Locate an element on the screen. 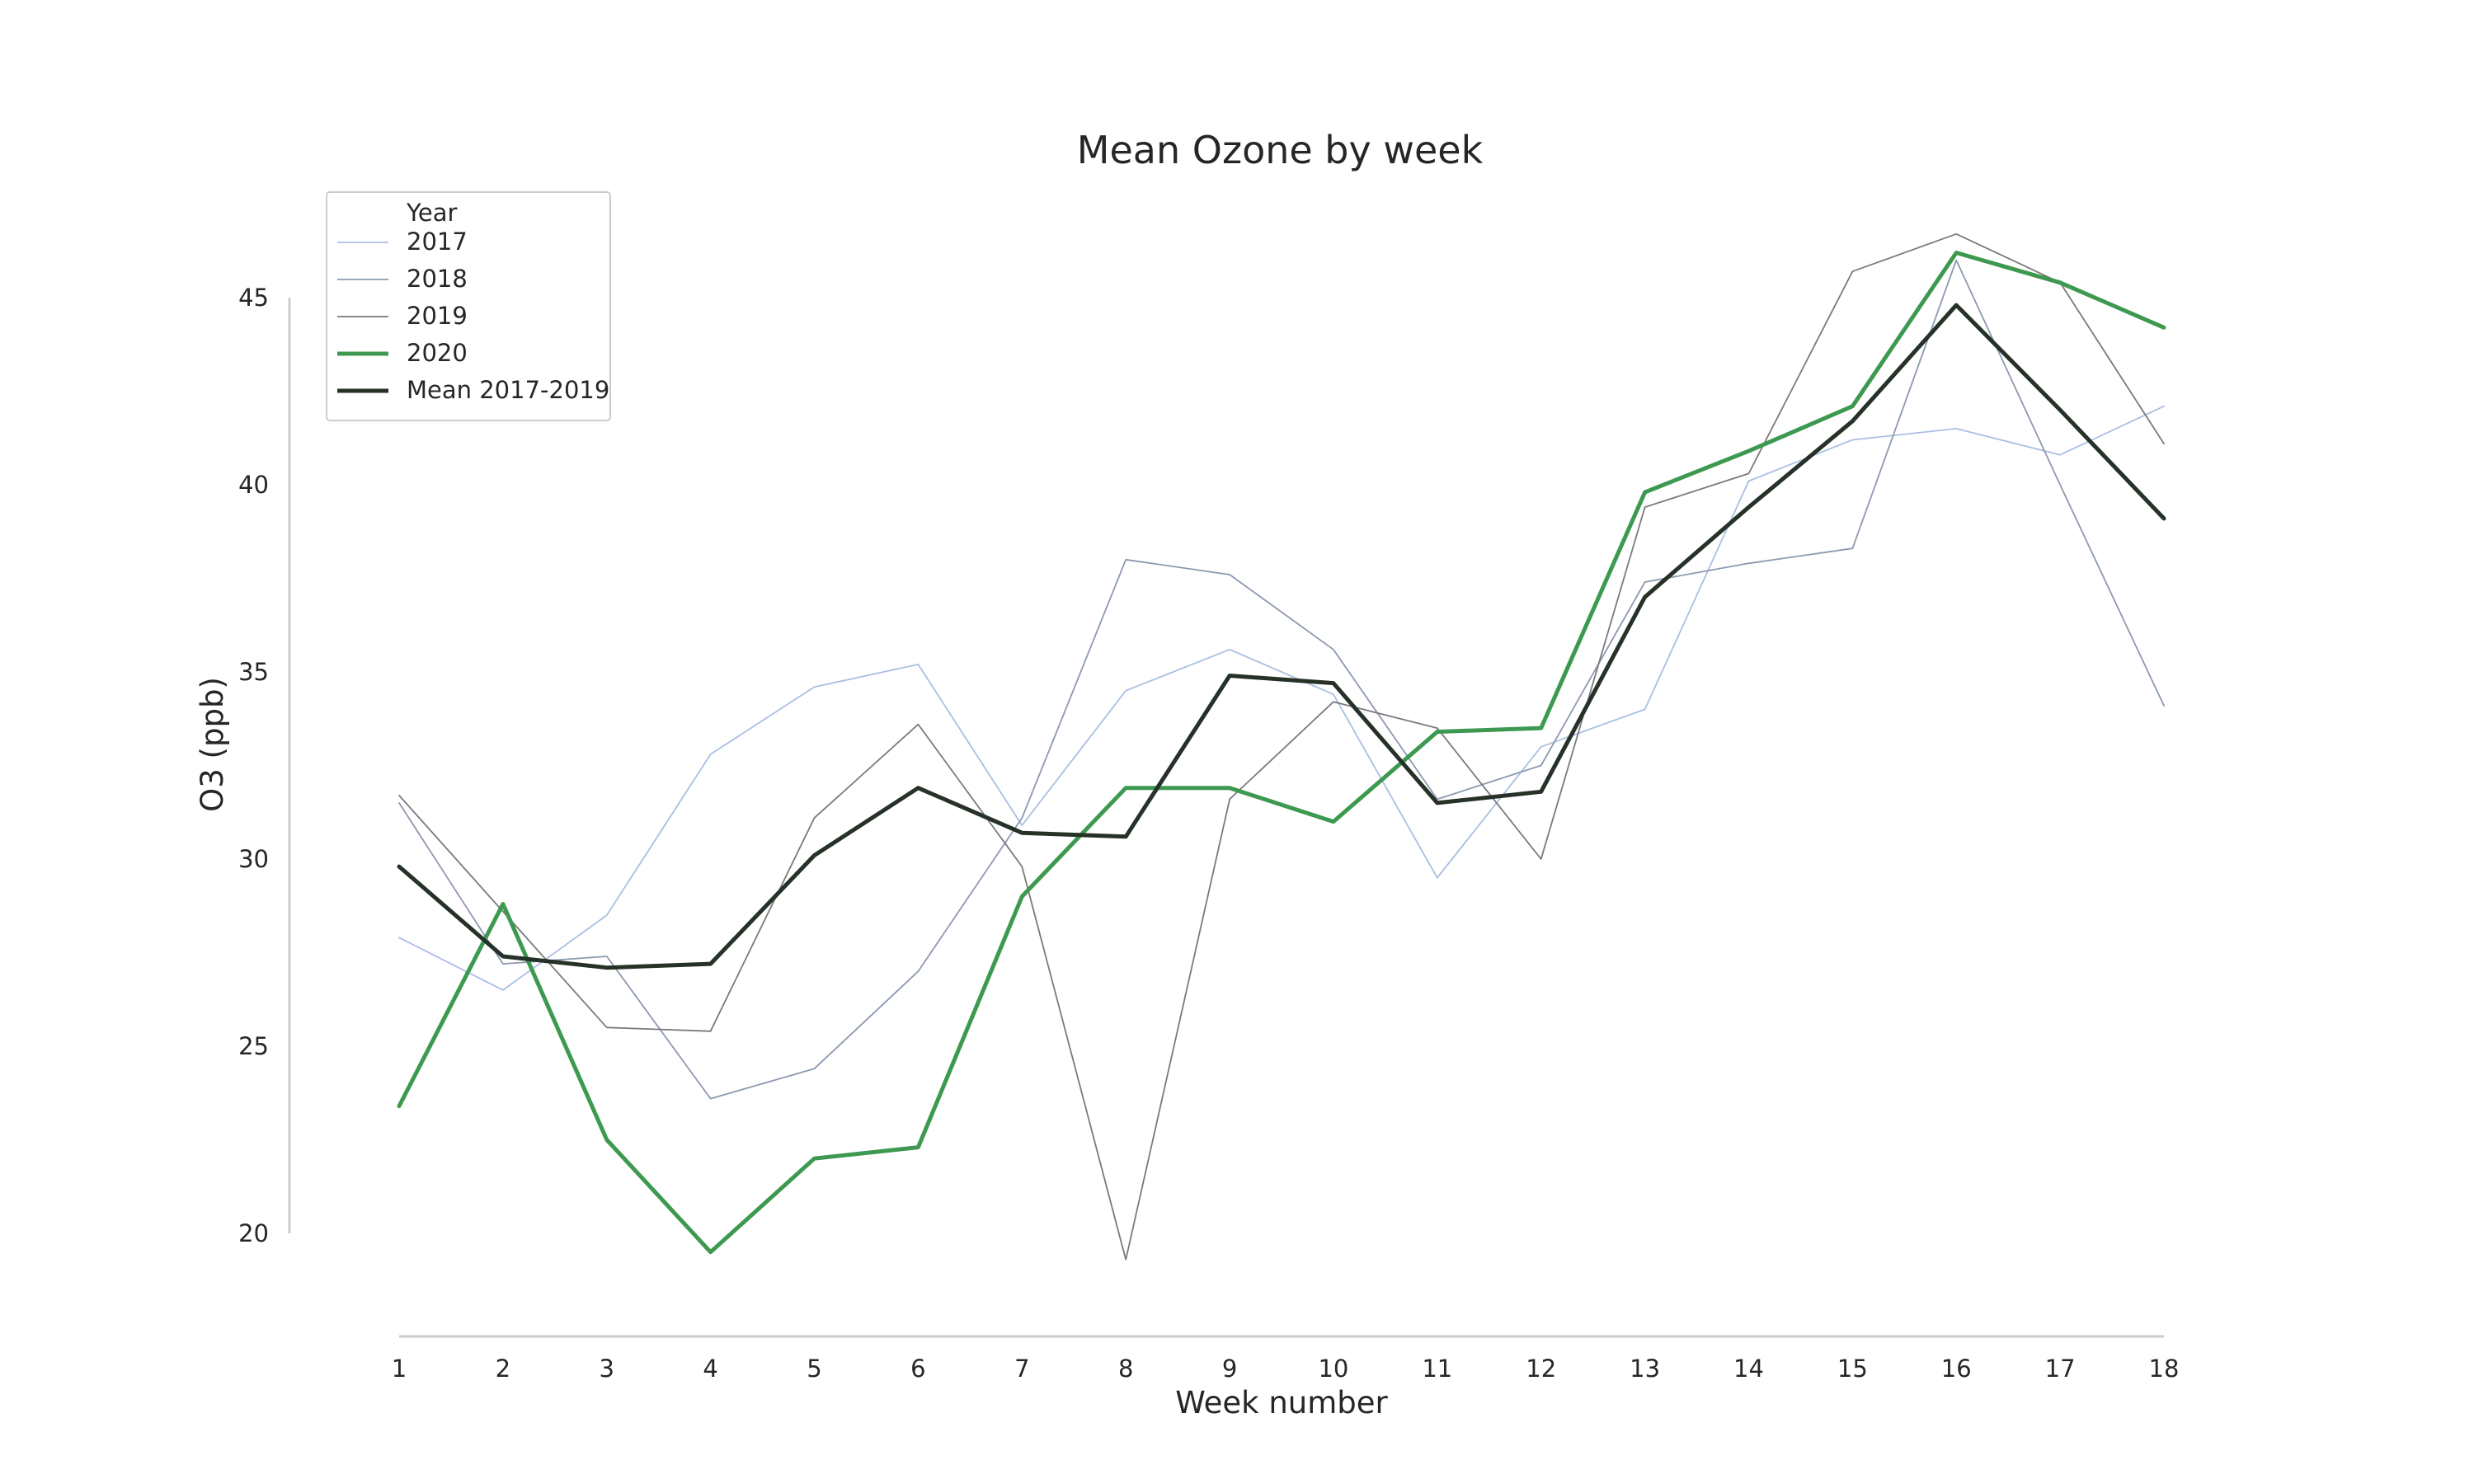  legend: Year 2017 2018 2019 2020 Mean 2017-2019 is located at coordinates (468, 306).